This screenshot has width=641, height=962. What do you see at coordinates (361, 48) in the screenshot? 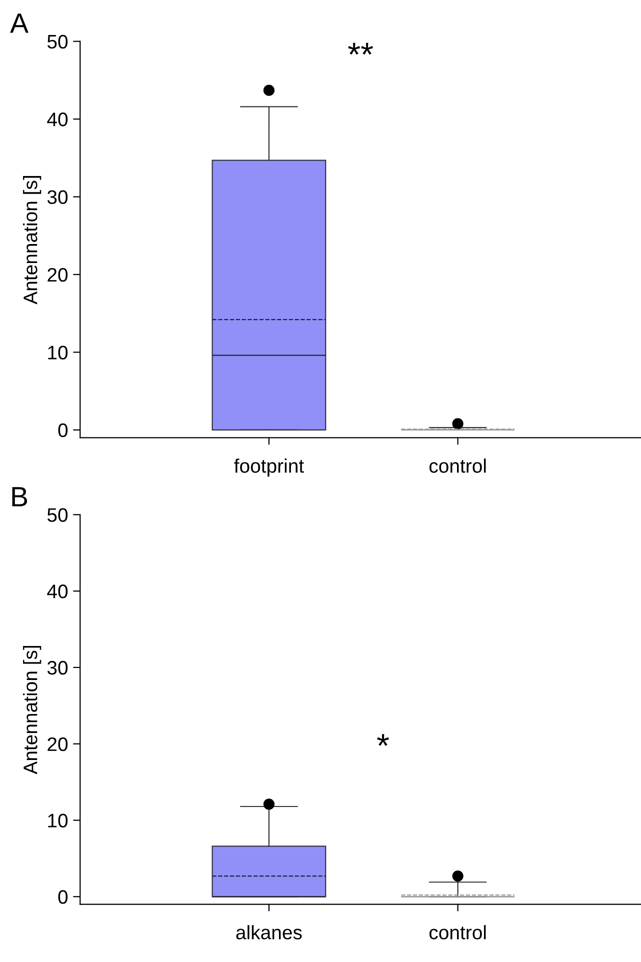
I see `annotation: **` at bounding box center [361, 48].